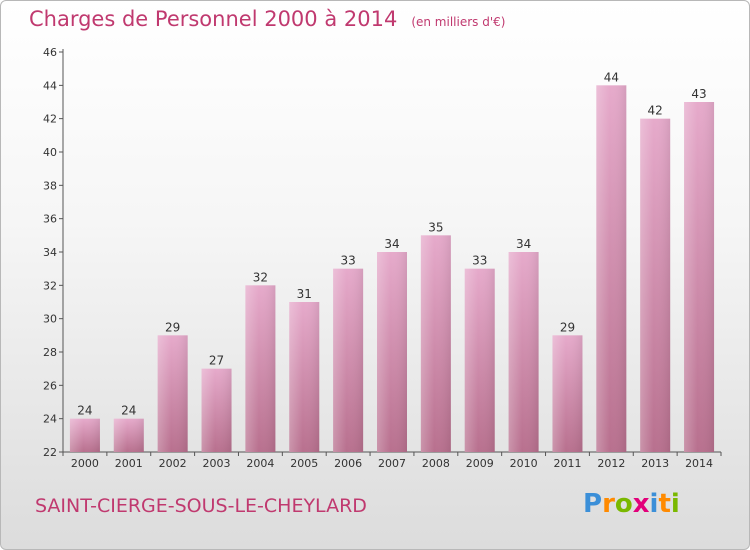  What do you see at coordinates (479, 360) in the screenshot?
I see `bar-shine-2009` at bounding box center [479, 360].